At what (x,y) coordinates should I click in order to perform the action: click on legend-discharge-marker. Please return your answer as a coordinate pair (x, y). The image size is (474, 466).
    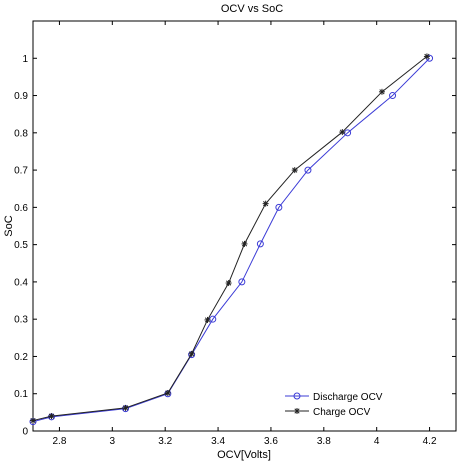
    Looking at the image, I should click on (297, 396).